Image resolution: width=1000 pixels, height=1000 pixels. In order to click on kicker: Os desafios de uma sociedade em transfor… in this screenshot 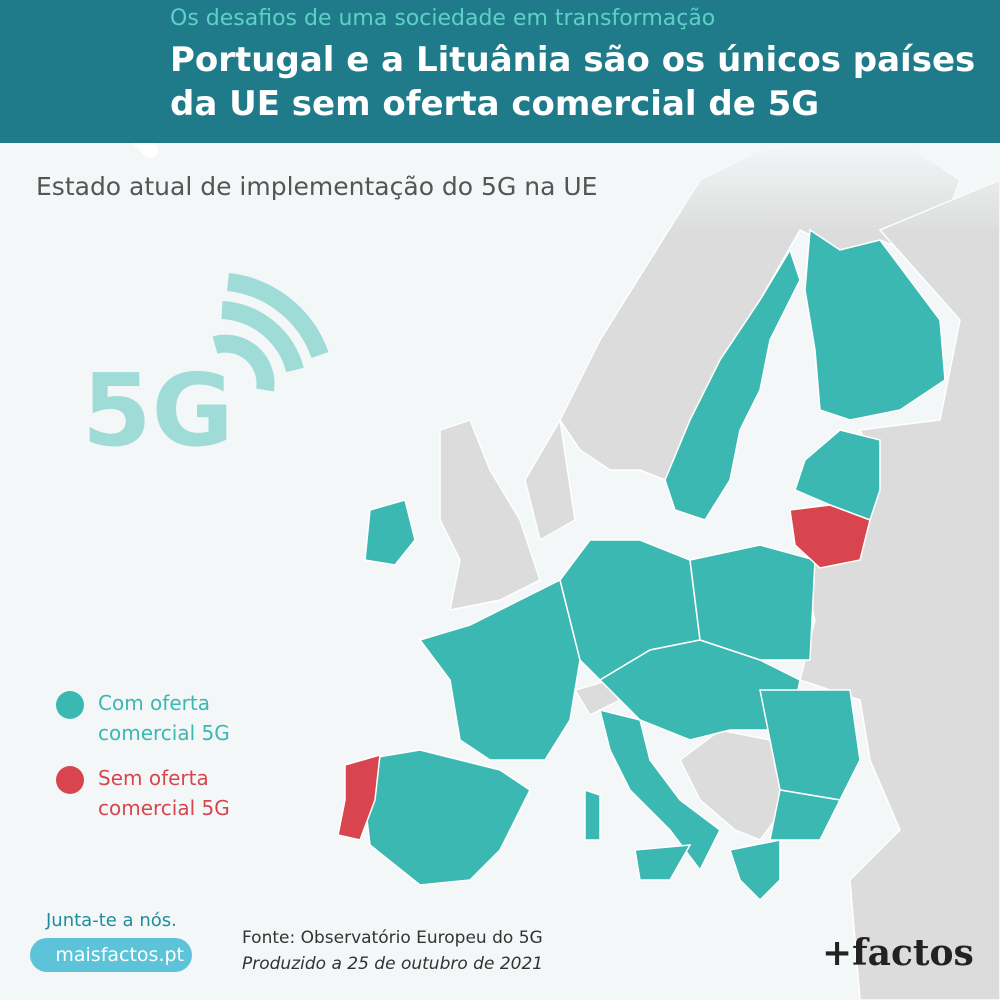, I will do `click(443, 18)`.